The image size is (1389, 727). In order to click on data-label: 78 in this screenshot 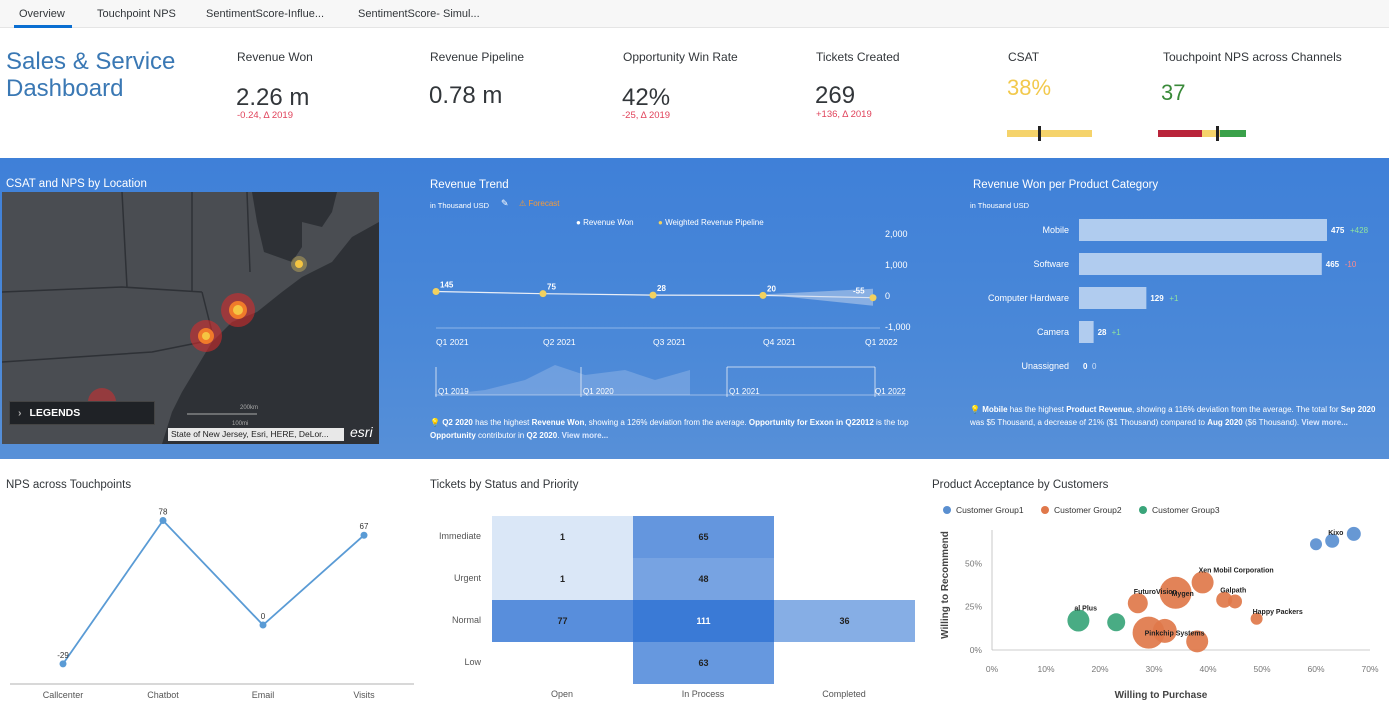, I will do `click(163, 511)`.